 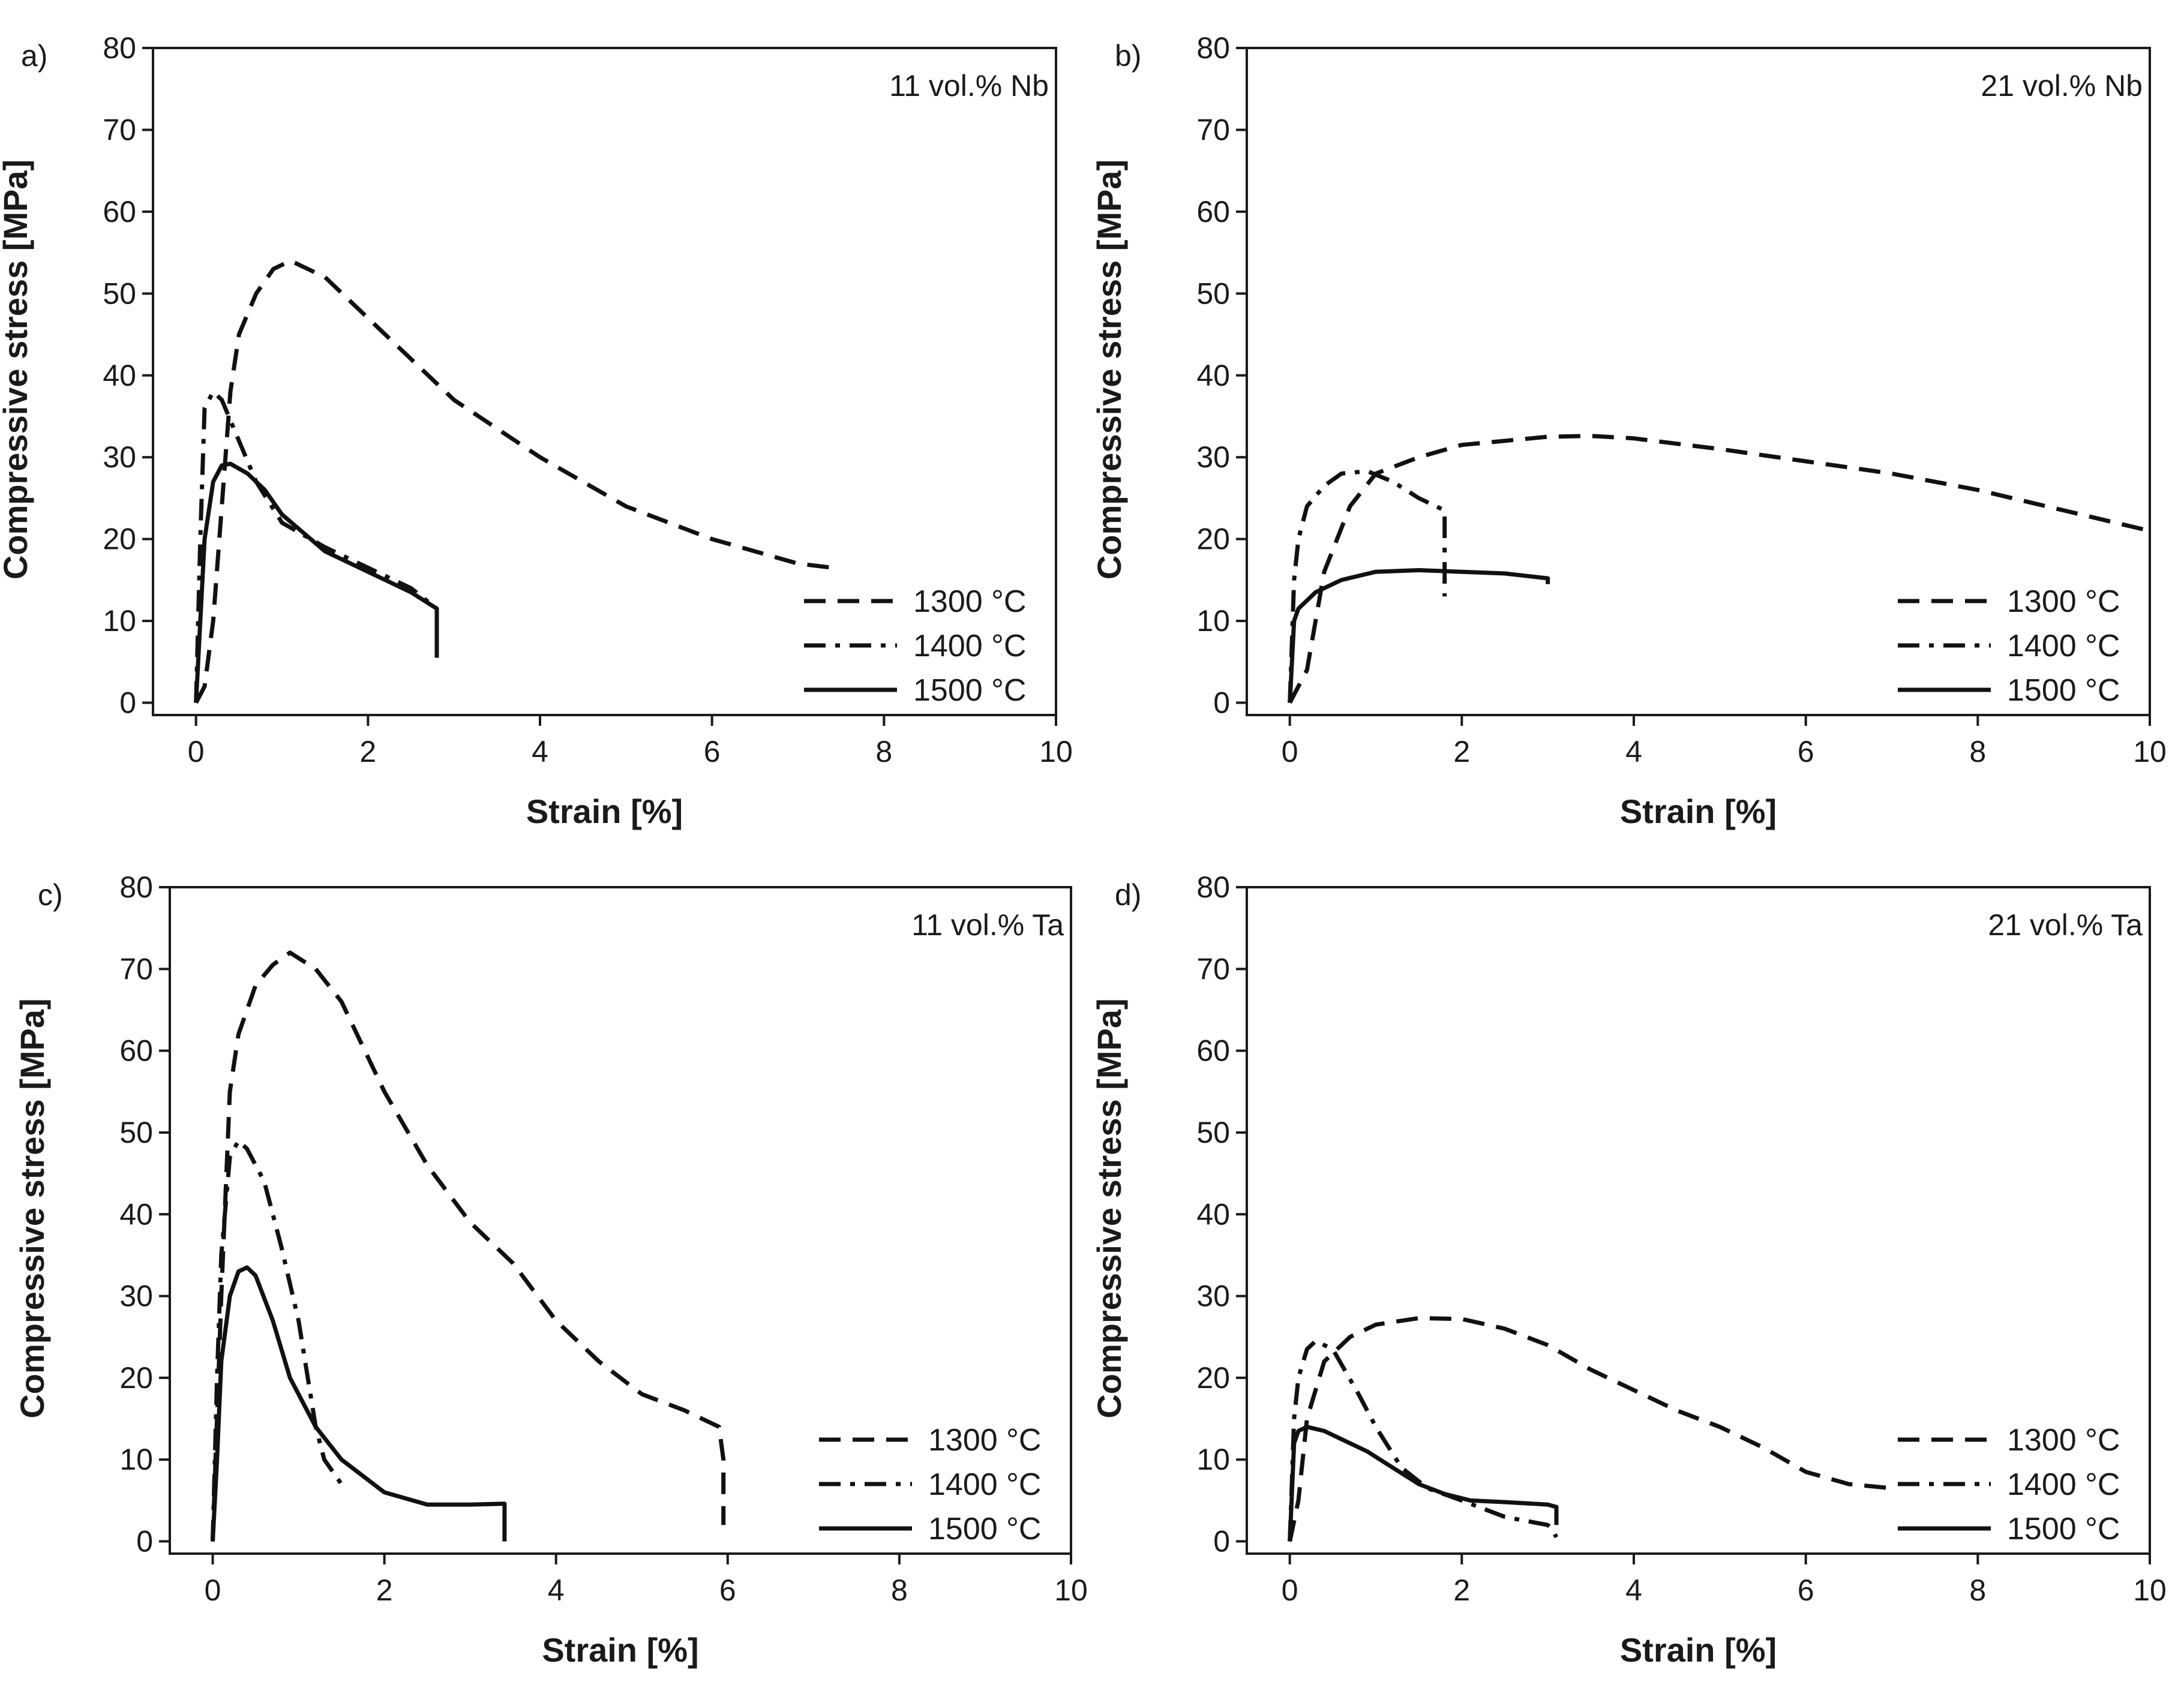 What do you see at coordinates (34, 56) in the screenshot?
I see `panel-label: a)` at bounding box center [34, 56].